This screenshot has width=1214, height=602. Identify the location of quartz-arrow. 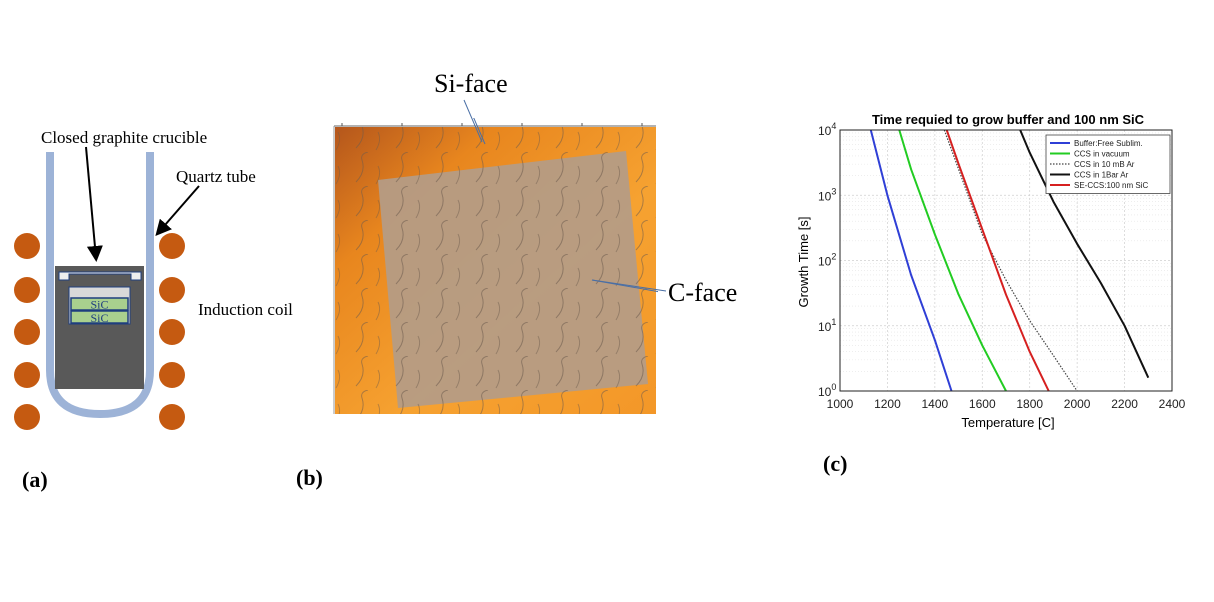
(177, 211).